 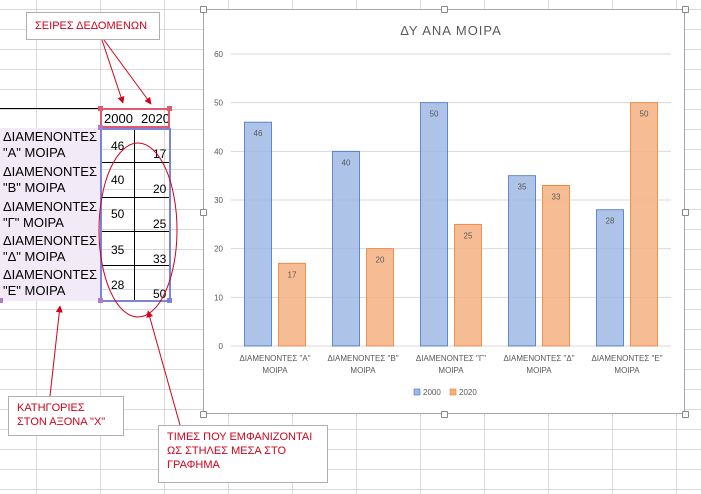 I want to click on value-2000-c: 50, so click(x=118, y=214).